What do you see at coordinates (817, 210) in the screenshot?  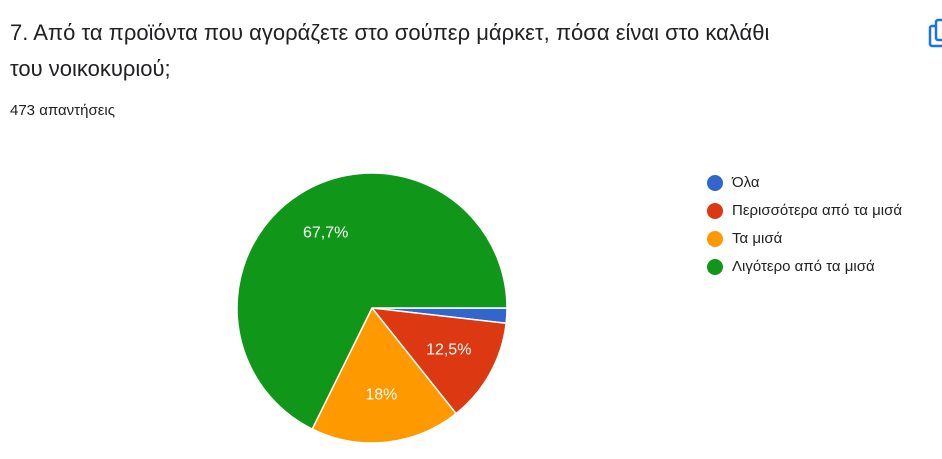 I see `legend-label: Περισσότερα από τα μισά` at bounding box center [817, 210].